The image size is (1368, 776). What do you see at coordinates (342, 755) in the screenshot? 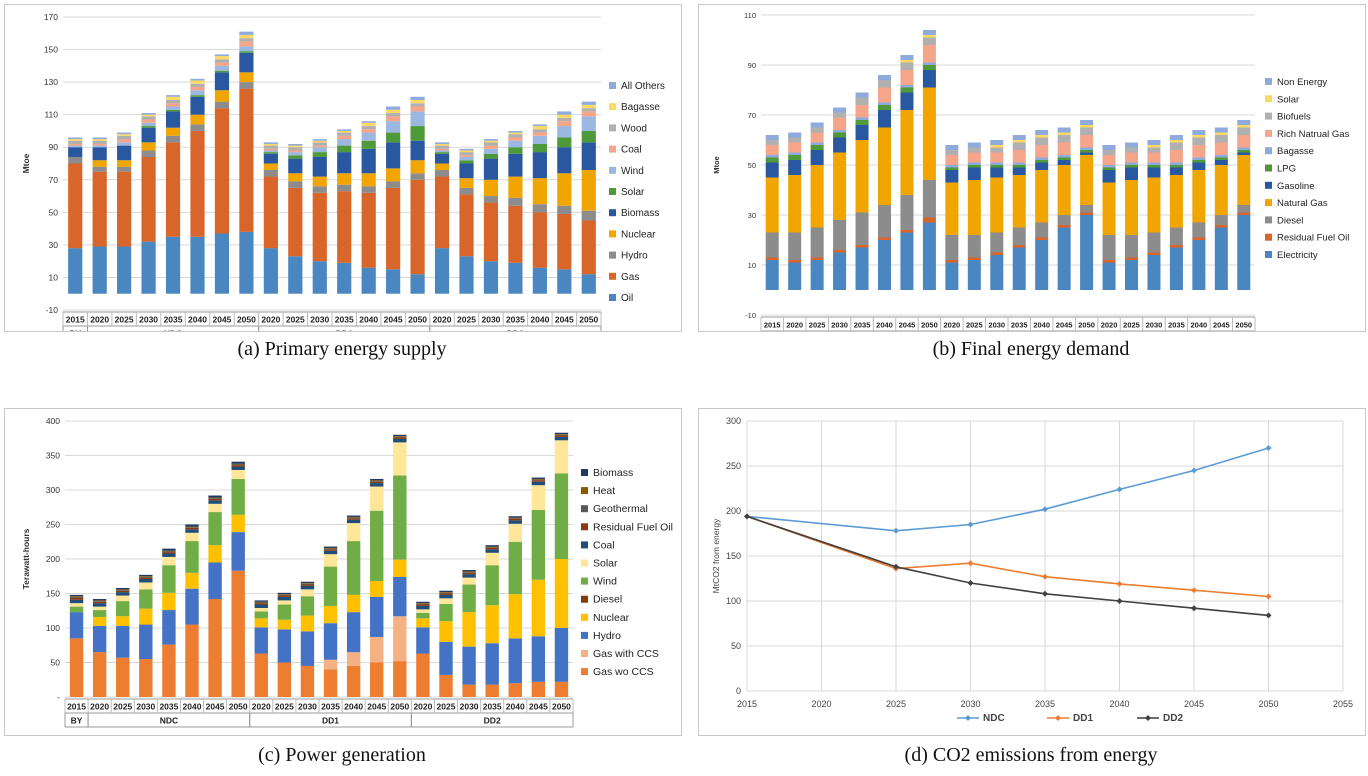
I see `caption-power-generation: (c) Power generation` at bounding box center [342, 755].